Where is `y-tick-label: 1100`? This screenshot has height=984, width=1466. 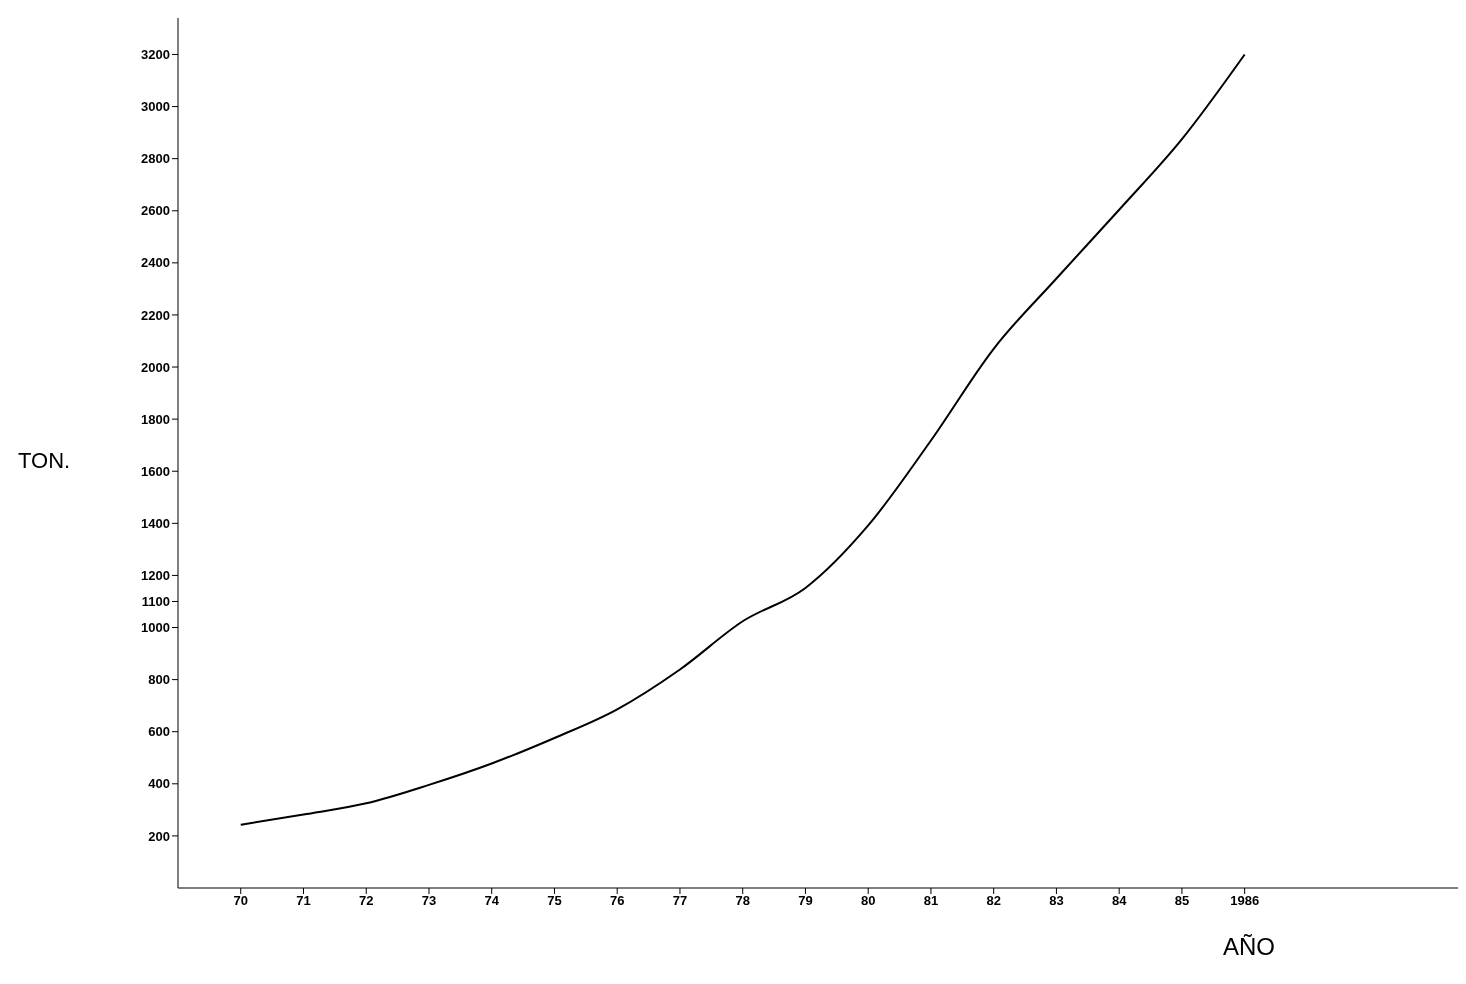
y-tick-label: 1100 is located at coordinates (155, 602).